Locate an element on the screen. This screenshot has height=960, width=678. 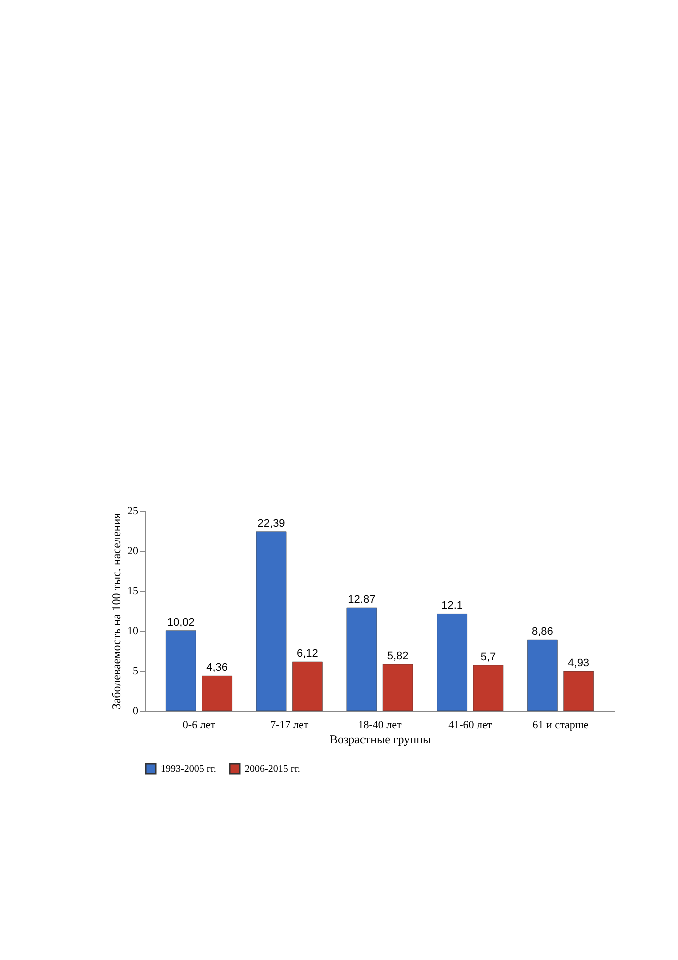
y-axis-title: Заболеваемость на 100 тыс. населения is located at coordinates (117, 611).